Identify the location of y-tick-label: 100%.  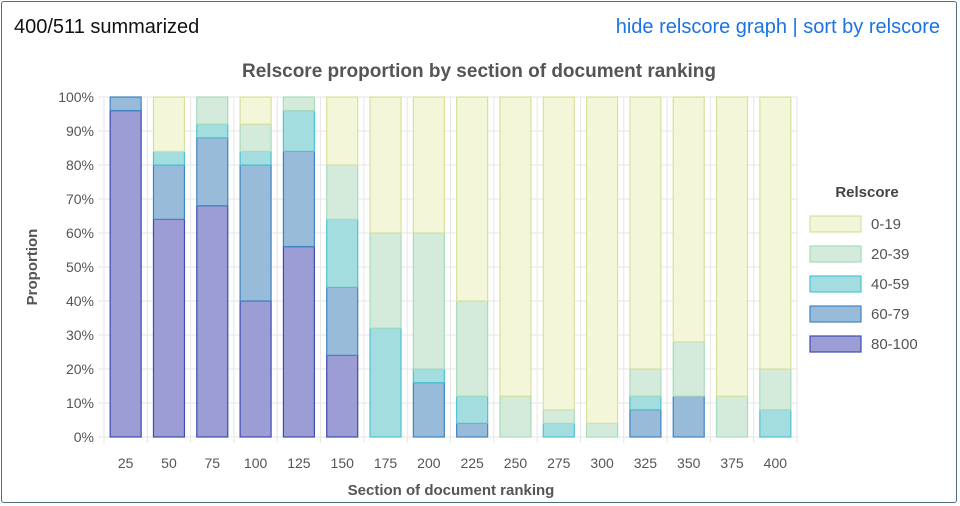
(76, 97).